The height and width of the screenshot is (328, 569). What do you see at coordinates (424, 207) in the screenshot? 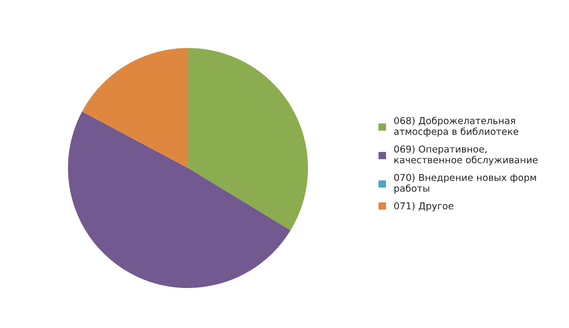
I see `legend-label: 071) Другое` at bounding box center [424, 207].